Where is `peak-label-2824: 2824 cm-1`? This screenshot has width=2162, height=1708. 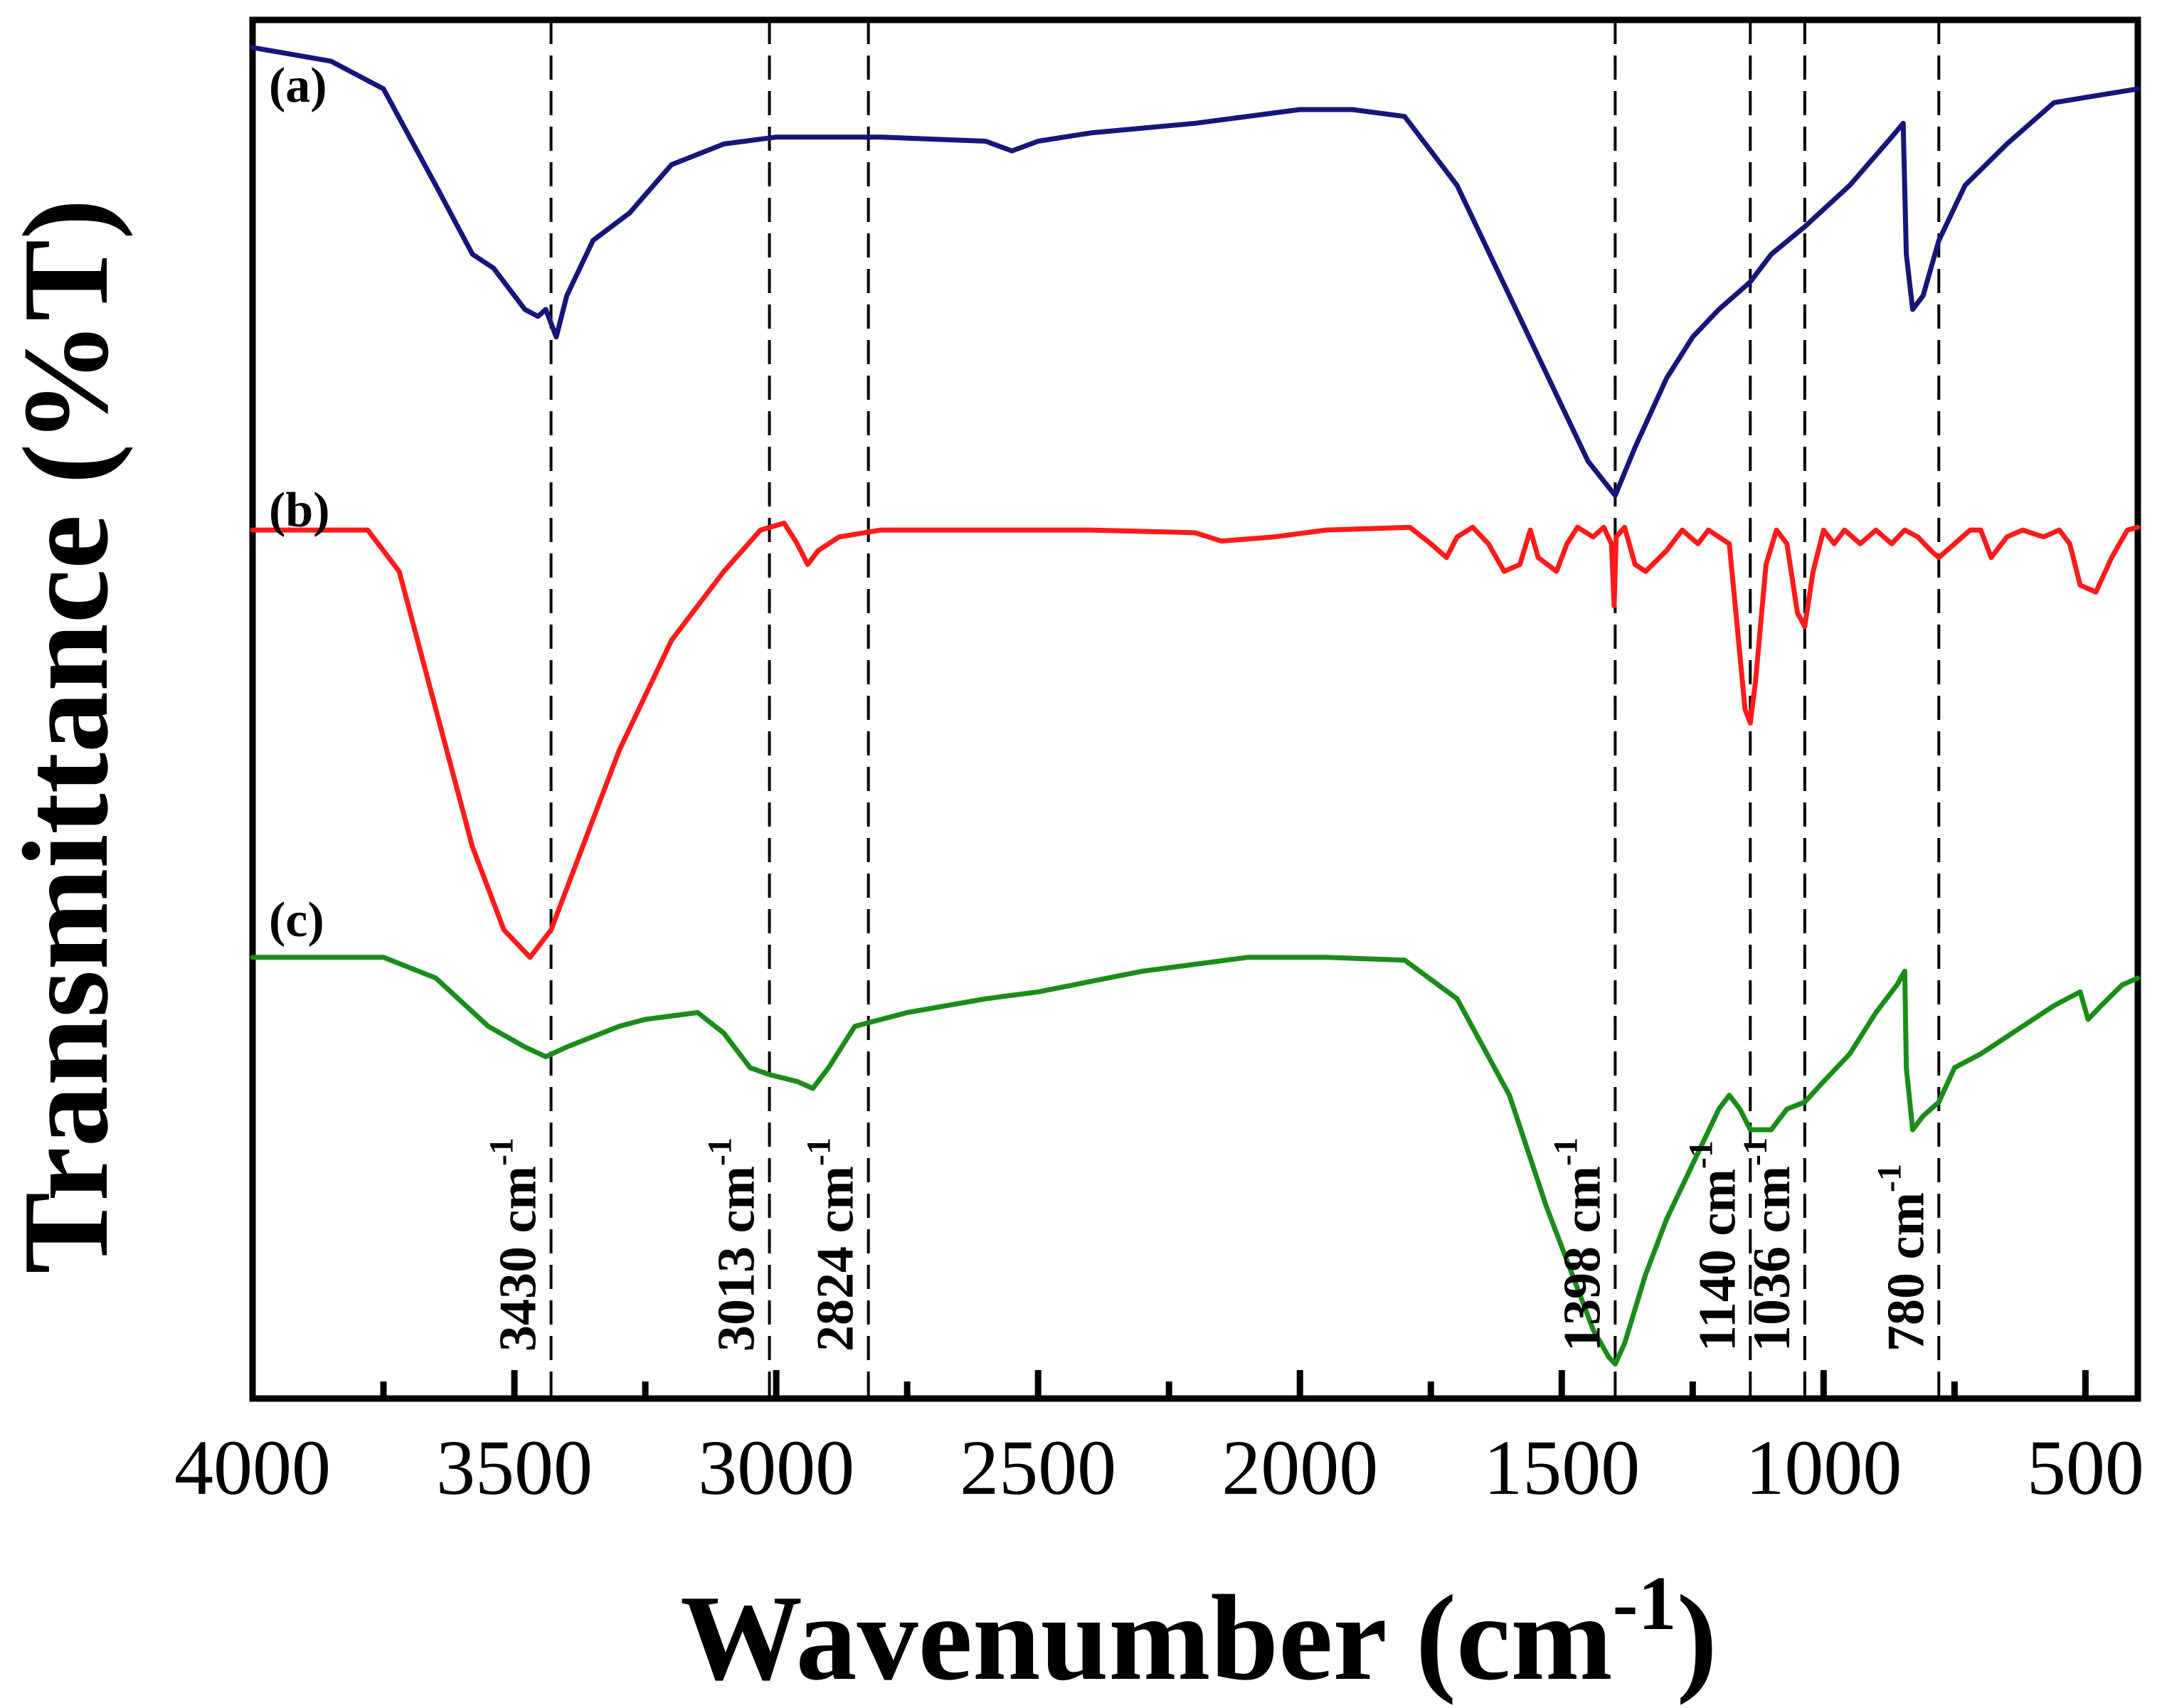 peak-label-2824: 2824 cm-1 is located at coordinates (832, 1245).